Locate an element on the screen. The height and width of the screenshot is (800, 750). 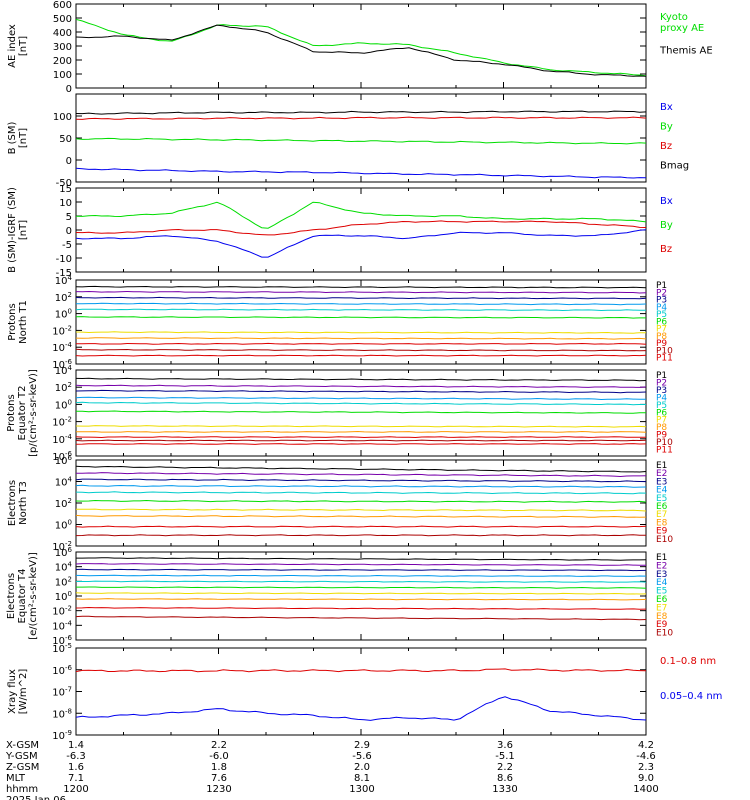
y-axis-label: [e/(cm²-s-sr-keV)] is located at coordinates (33, 596).